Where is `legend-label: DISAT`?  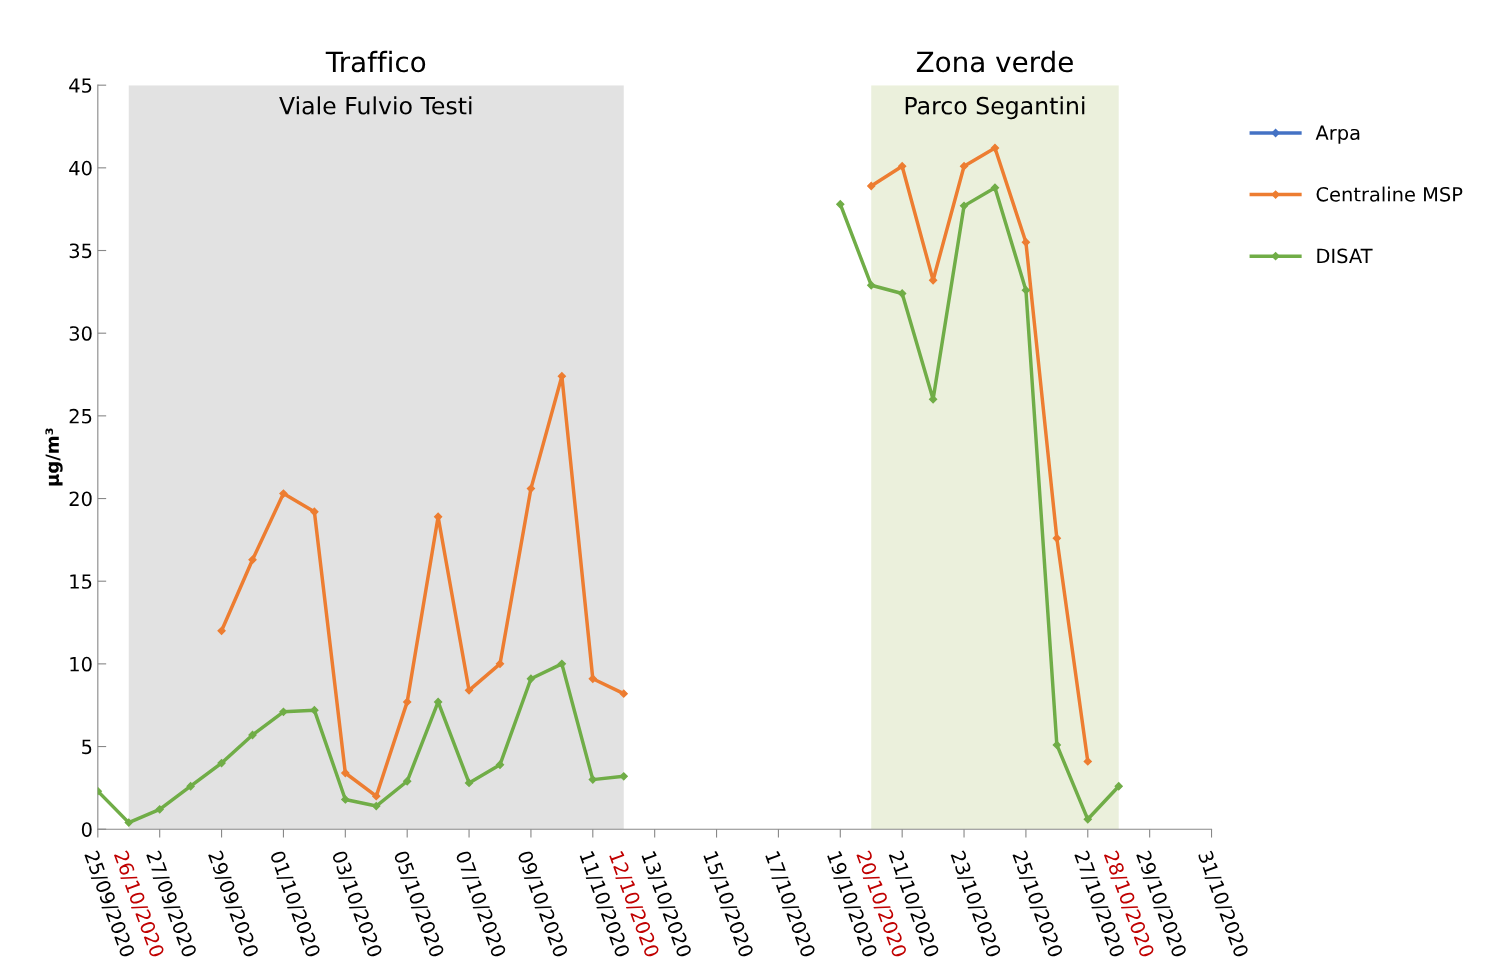
legend-label: DISAT is located at coordinates (1345, 256).